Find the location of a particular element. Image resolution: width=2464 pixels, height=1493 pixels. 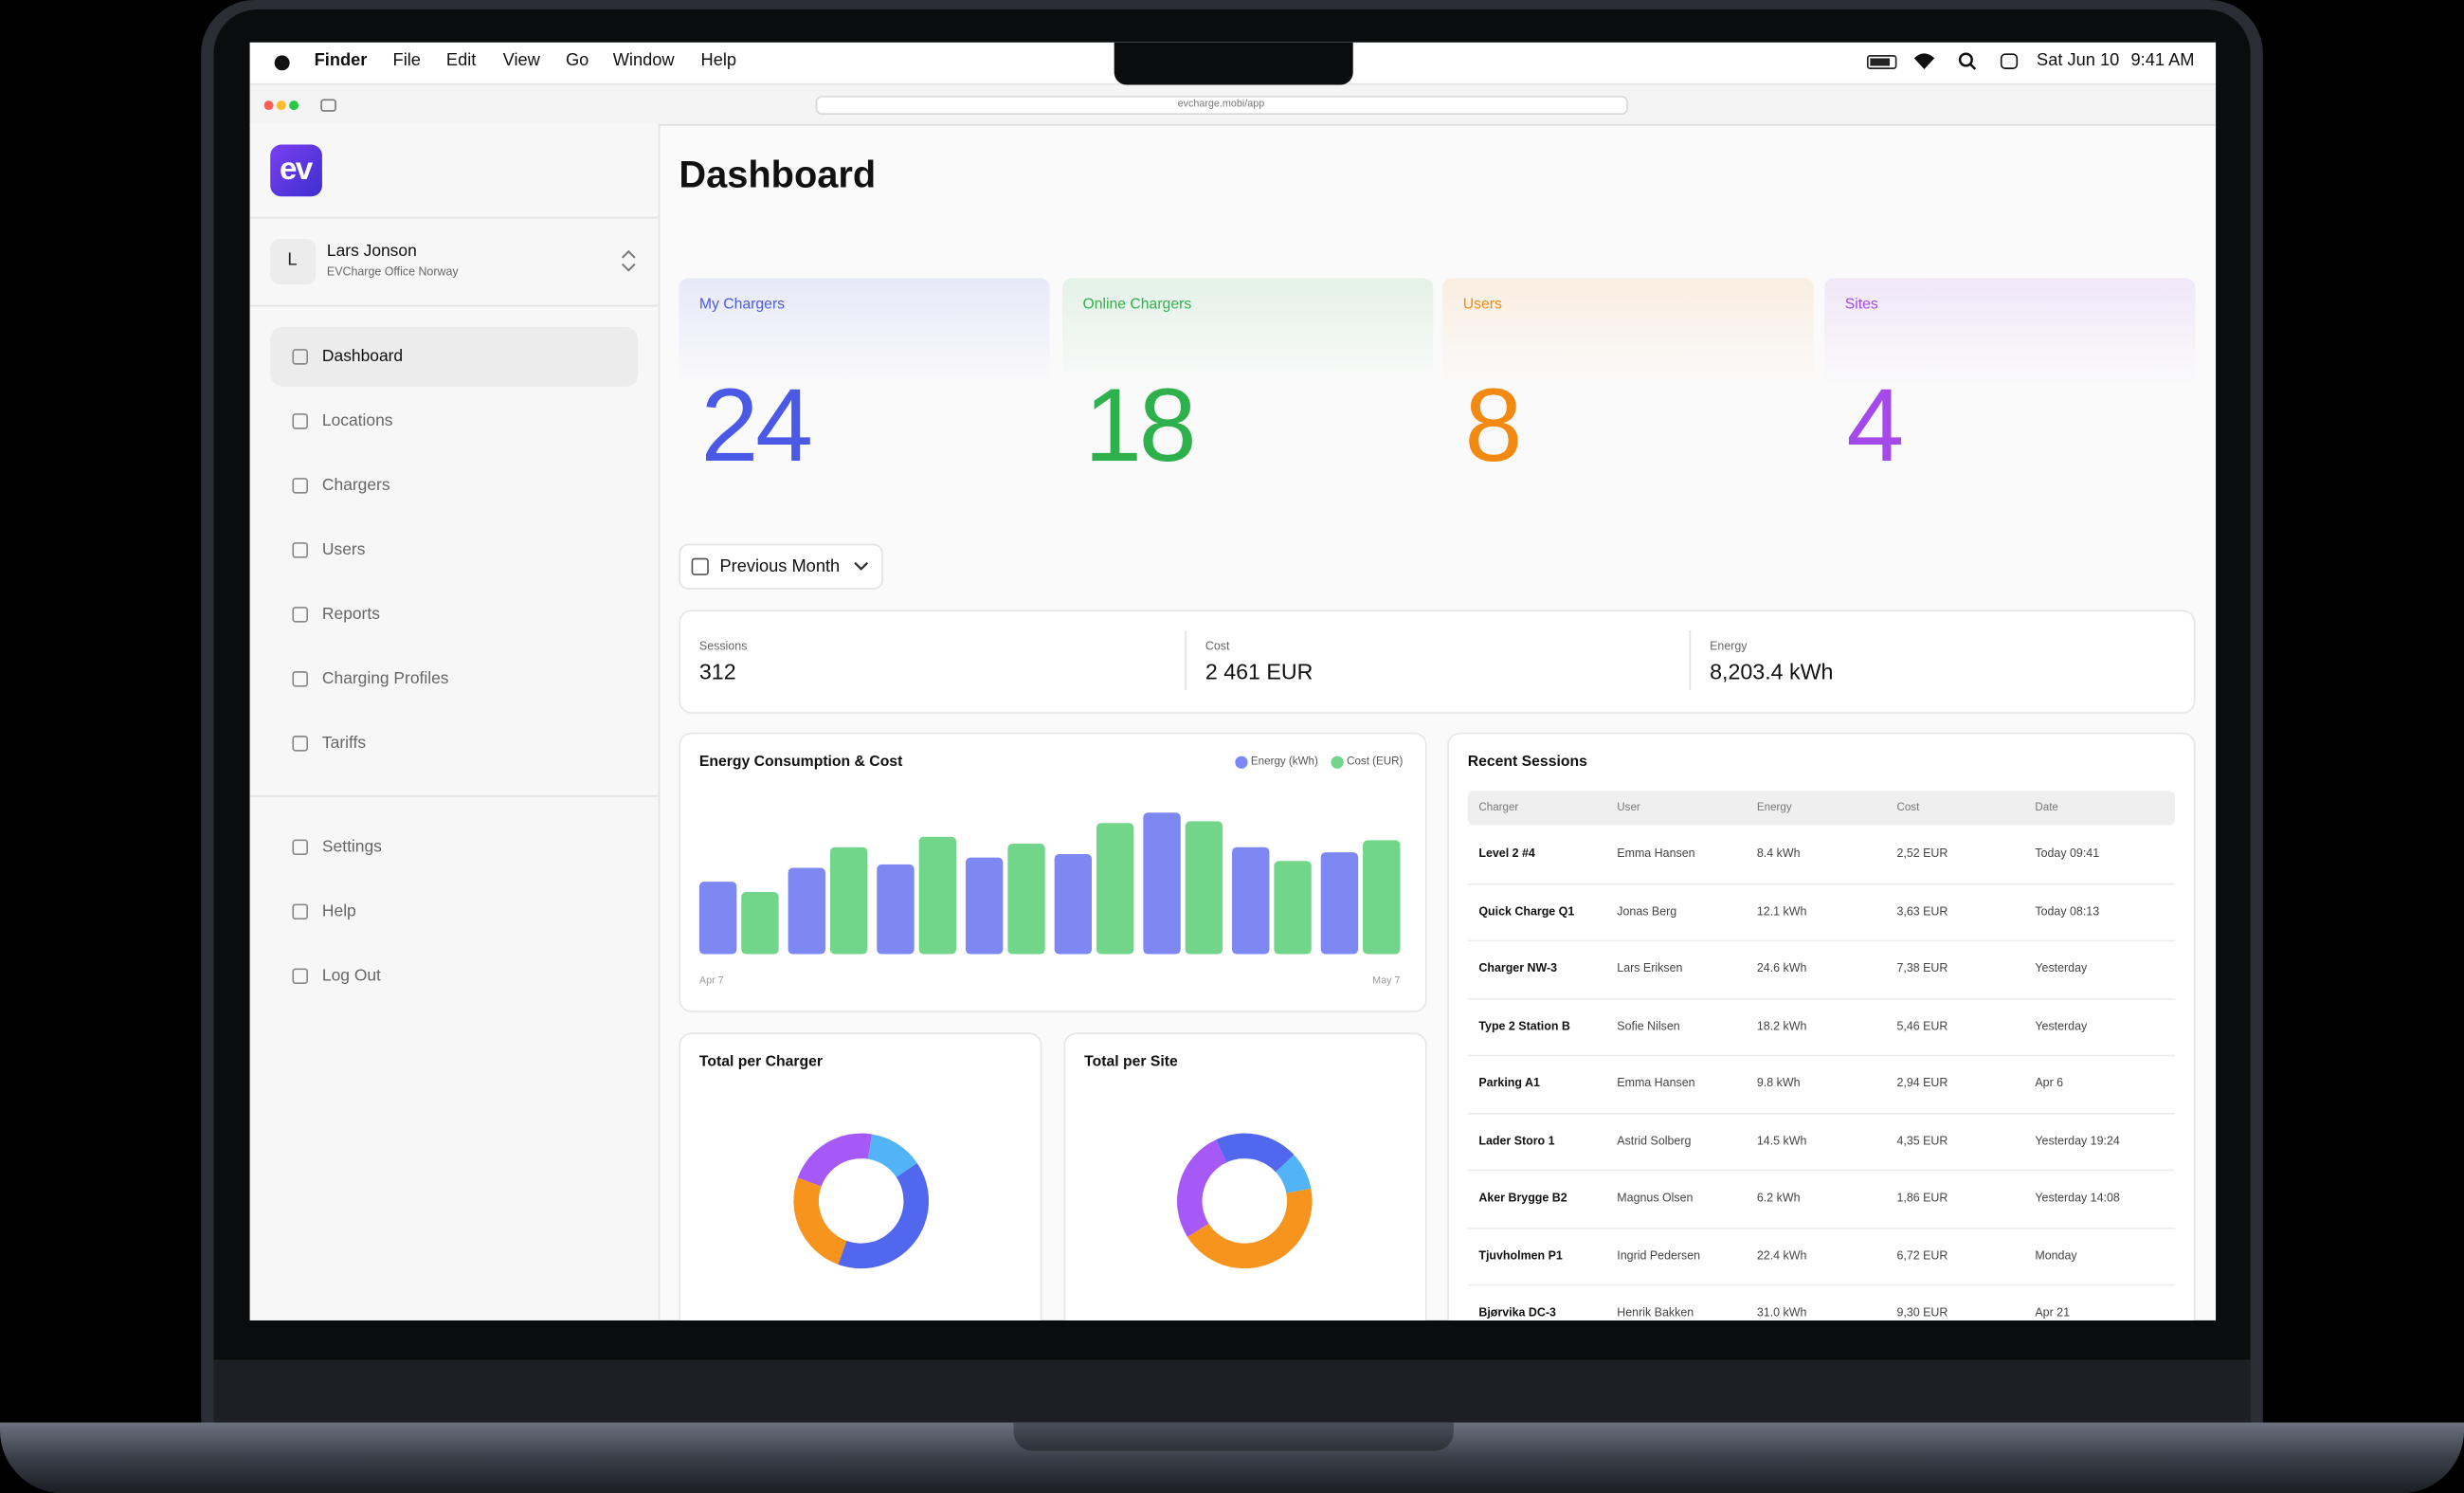

summary-value: 2 461 EUR is located at coordinates (1259, 671).